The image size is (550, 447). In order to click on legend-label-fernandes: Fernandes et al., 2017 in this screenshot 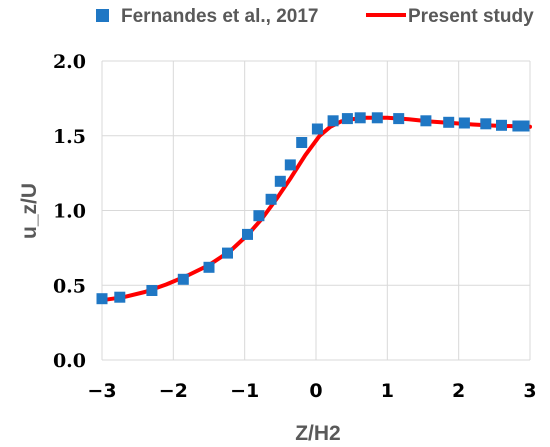, I will do `click(220, 16)`.